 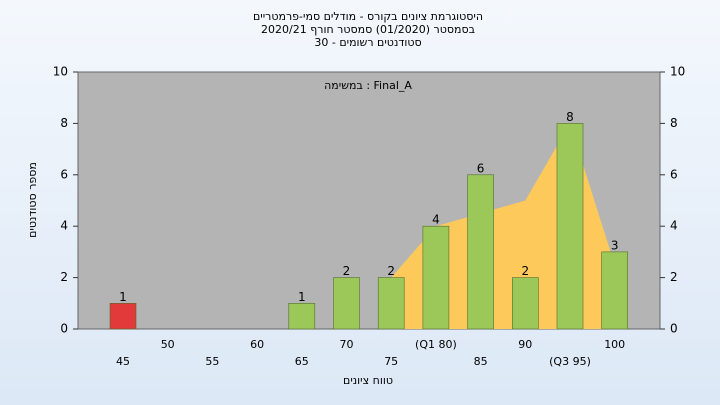 I want to click on y-tick-label: 0, so click(x=64, y=329).